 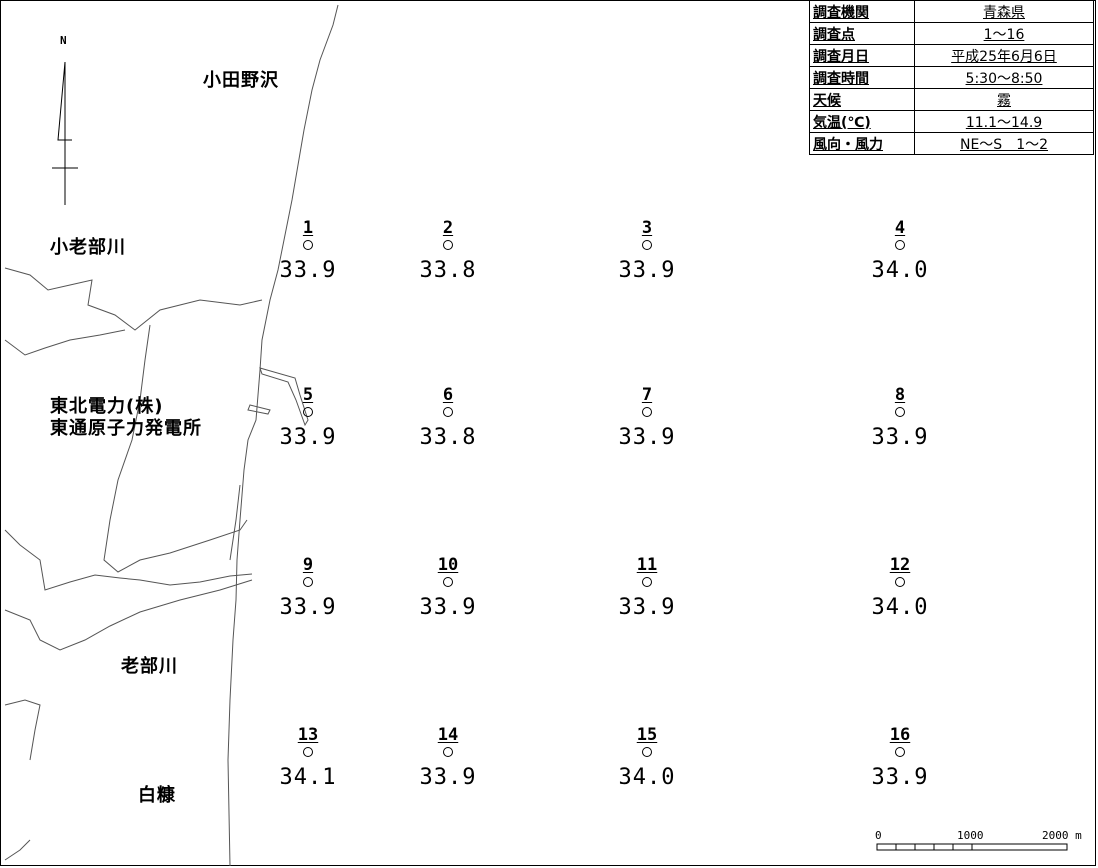 I want to click on info-value: 霧, so click(x=1004, y=99).